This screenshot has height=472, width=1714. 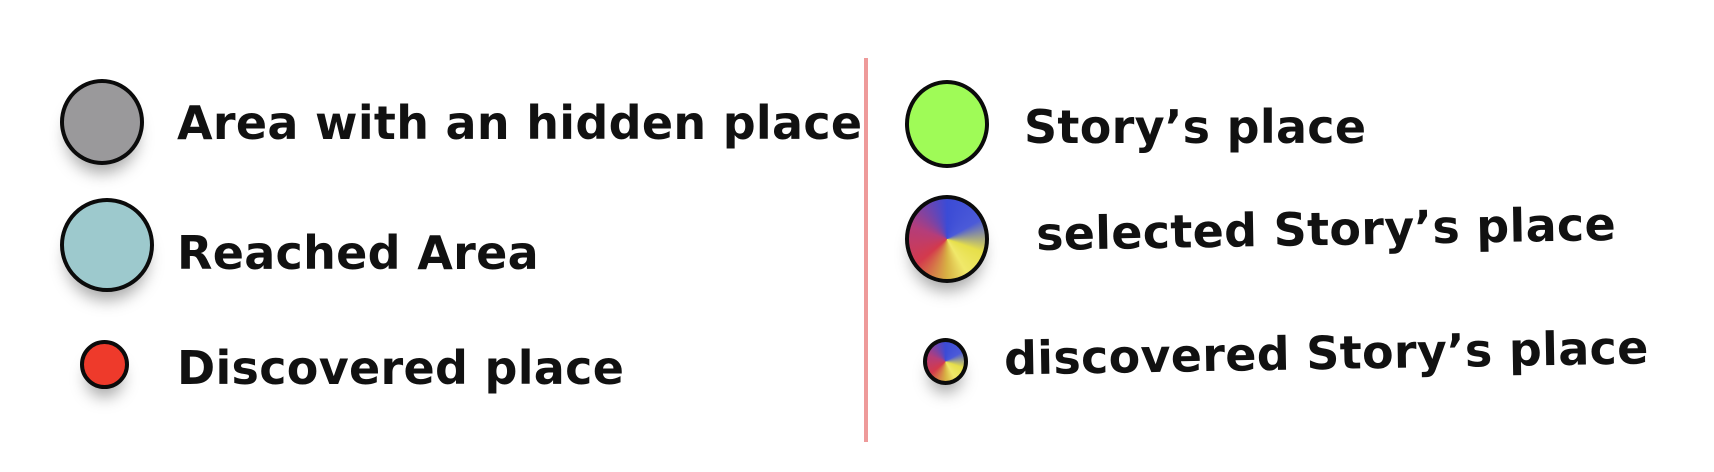 I want to click on small-multicolor-dot-icon, so click(x=945, y=361).